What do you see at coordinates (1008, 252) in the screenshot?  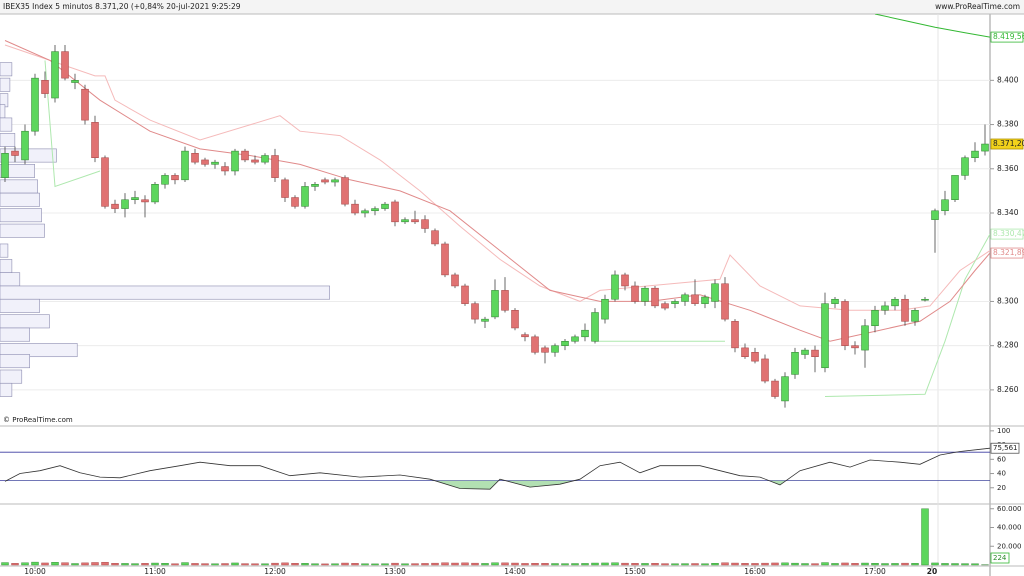 I see `price-tag-label: 8.321,89` at bounding box center [1008, 252].